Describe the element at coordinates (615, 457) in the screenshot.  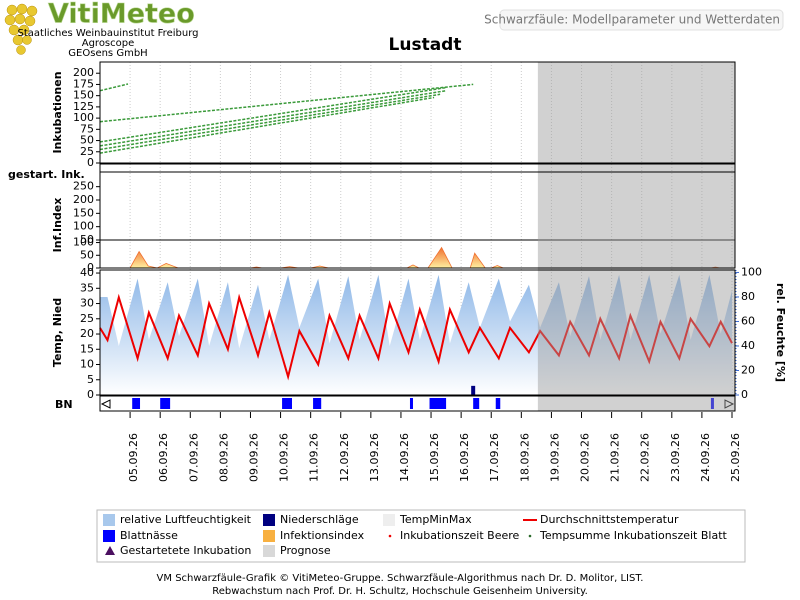
I see `x-tick-label: 21.09.26` at that location.